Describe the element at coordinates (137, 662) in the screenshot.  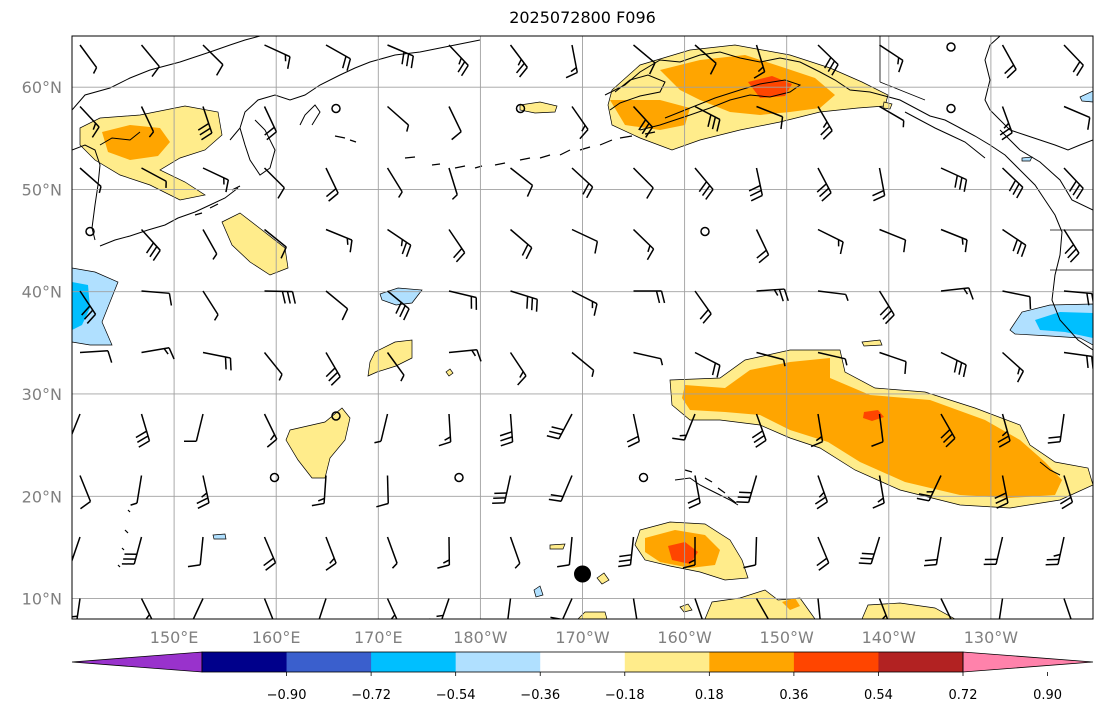
I see `colorbar-extend-low` at that location.